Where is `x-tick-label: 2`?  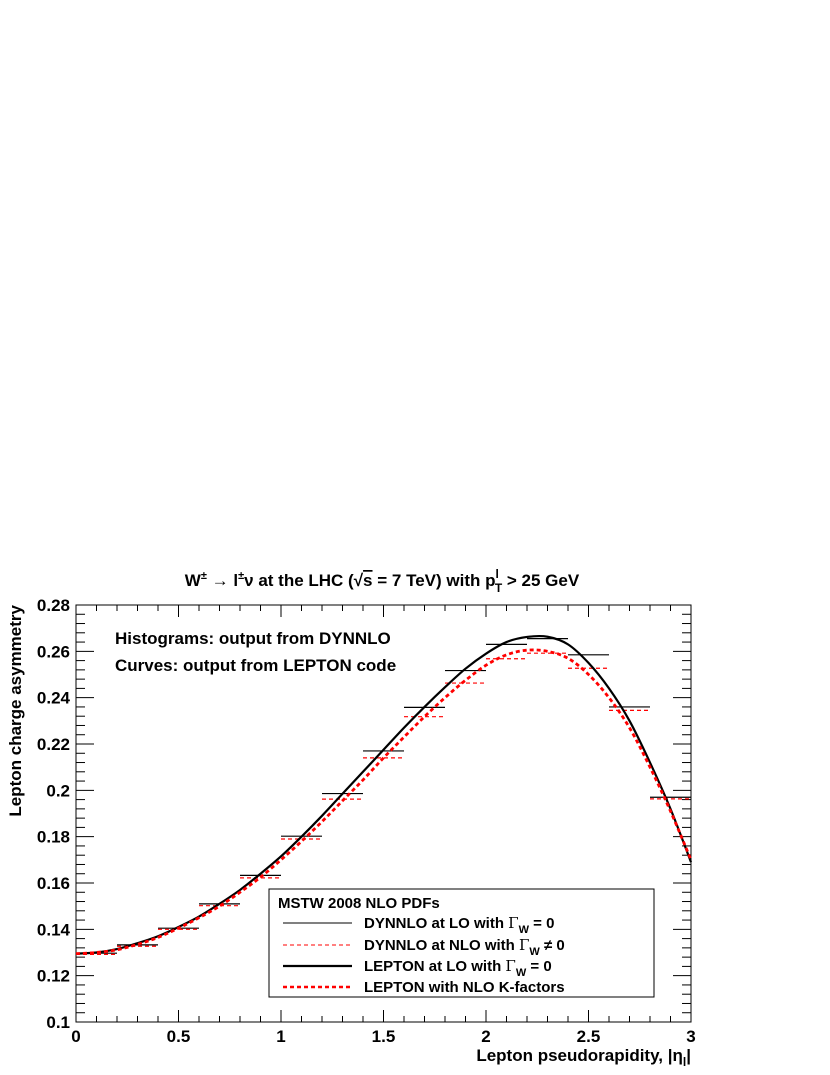
x-tick-label: 2 is located at coordinates (485, 1036).